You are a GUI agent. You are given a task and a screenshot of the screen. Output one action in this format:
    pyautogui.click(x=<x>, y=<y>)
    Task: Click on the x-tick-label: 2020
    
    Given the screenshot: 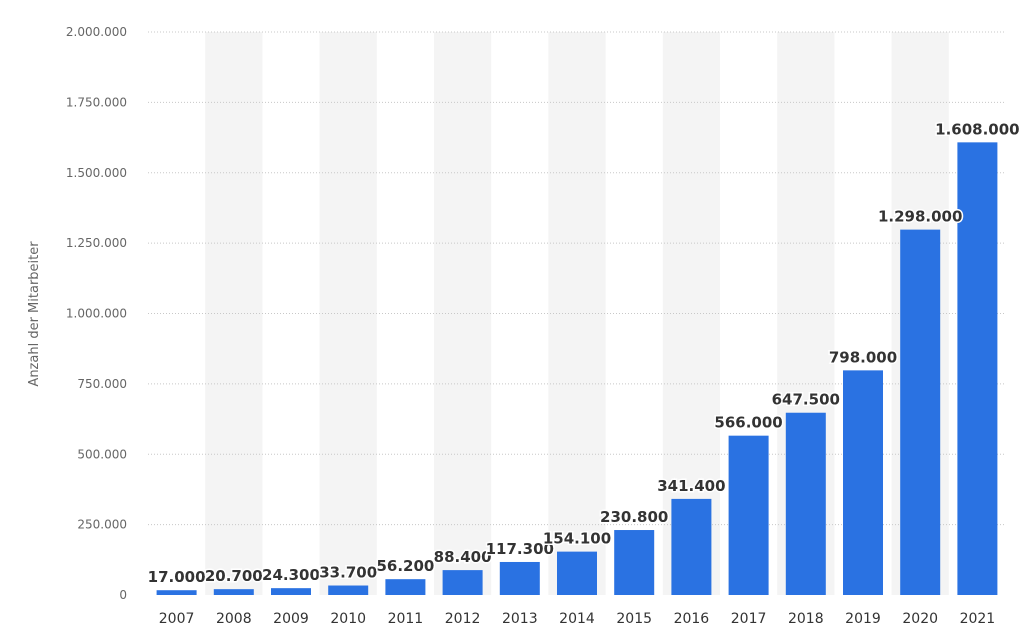 What is the action you would take?
    pyautogui.click(x=920, y=619)
    